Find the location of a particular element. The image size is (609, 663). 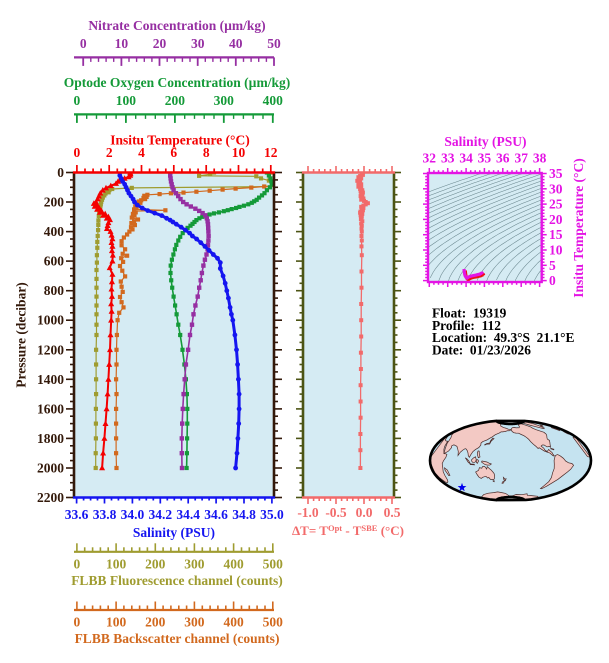

svg-text: 34.0 is located at coordinates (133, 514).